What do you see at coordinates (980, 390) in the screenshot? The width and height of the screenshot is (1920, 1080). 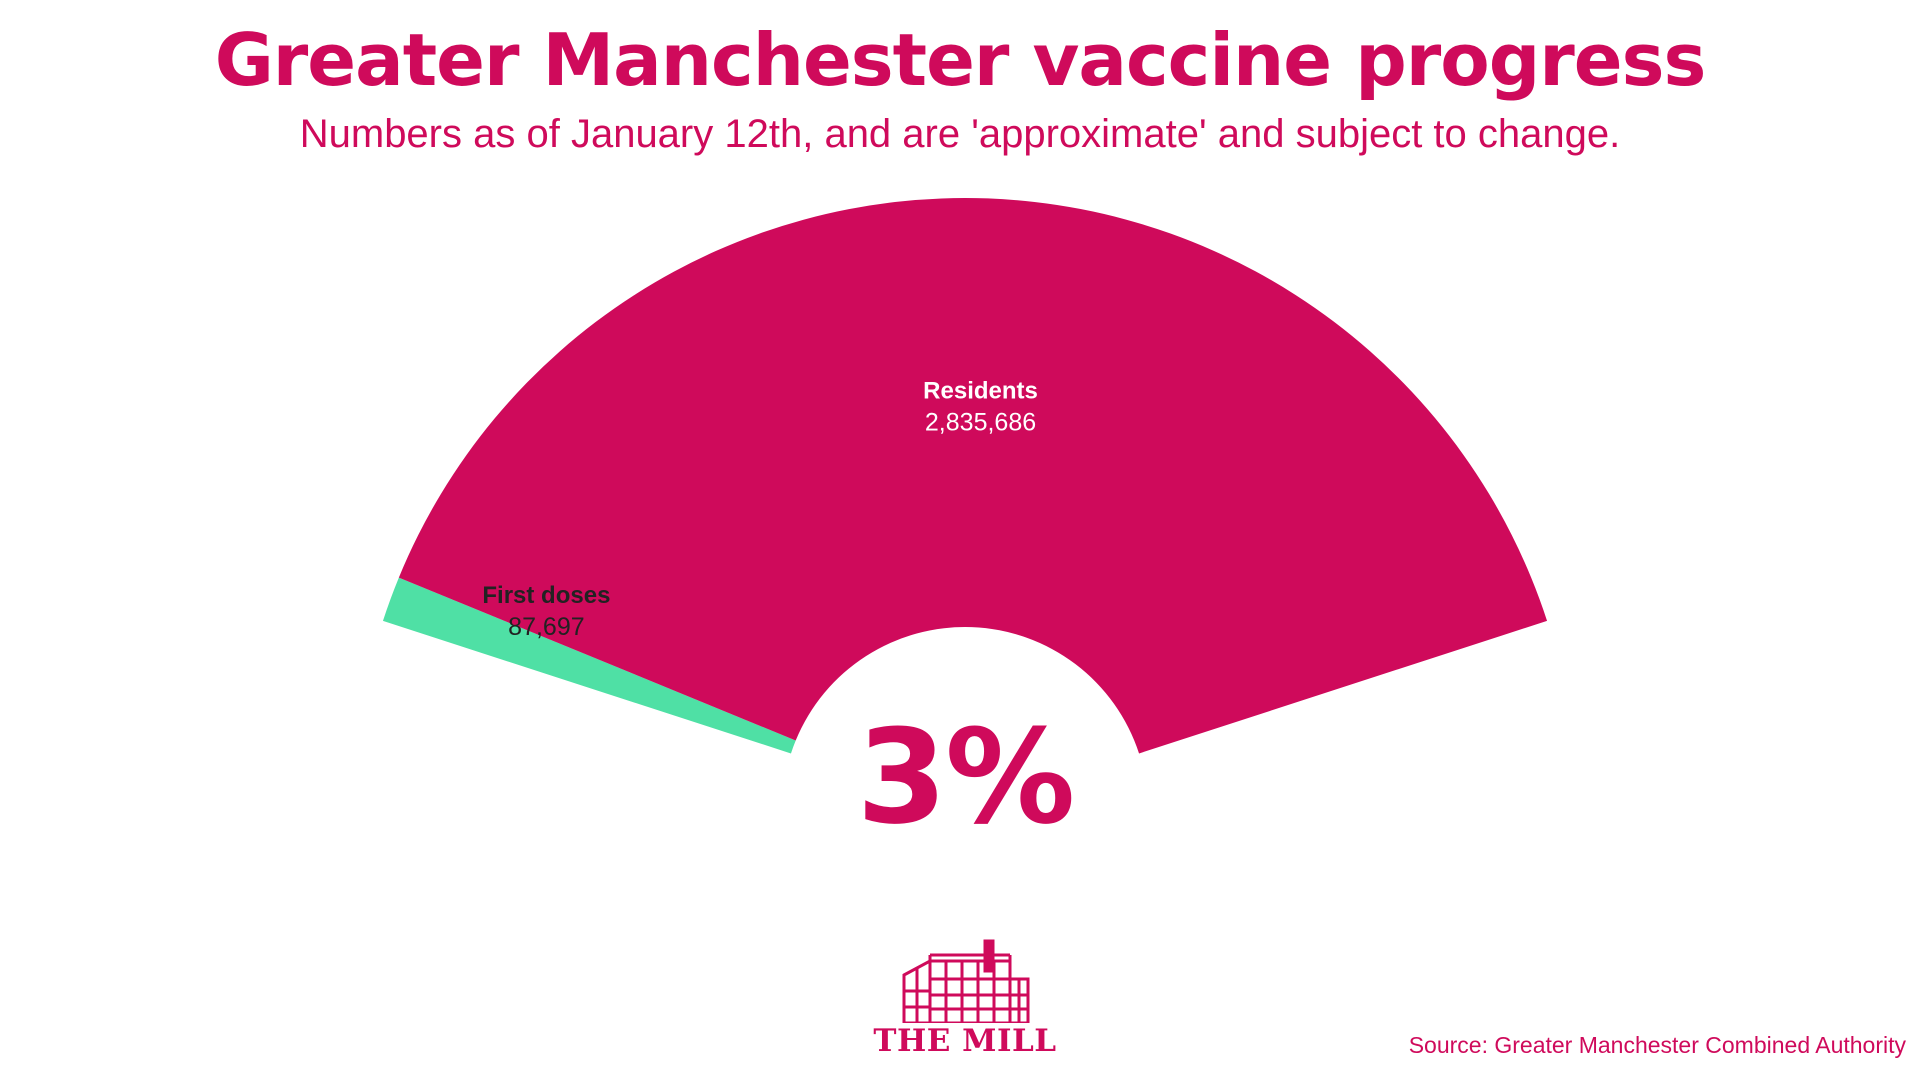 I see `slice-label-name: Residents` at bounding box center [980, 390].